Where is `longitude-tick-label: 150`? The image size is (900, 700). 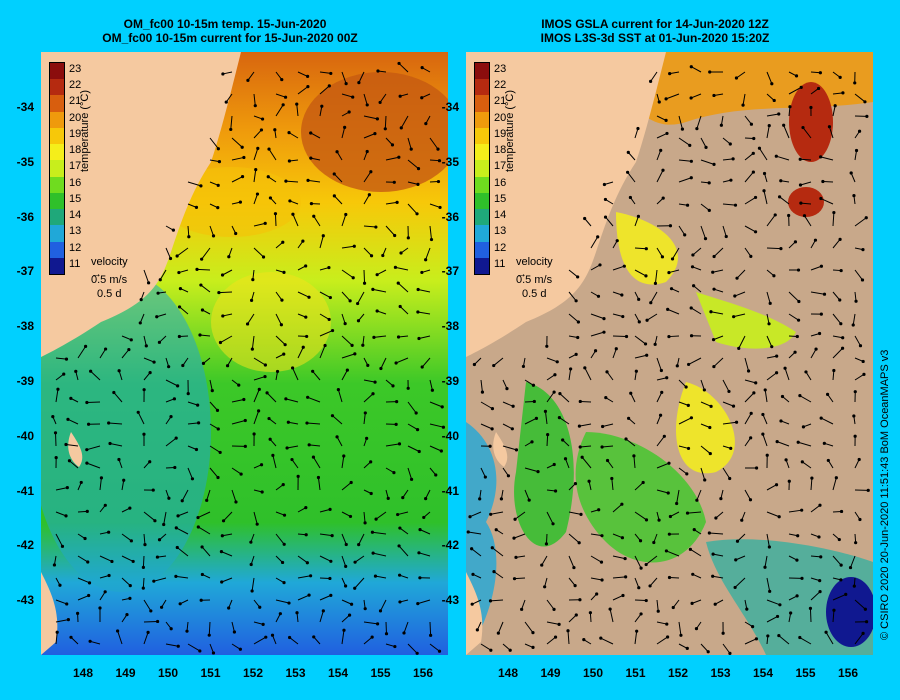
longitude-tick-label: 150 is located at coordinates (168, 673).